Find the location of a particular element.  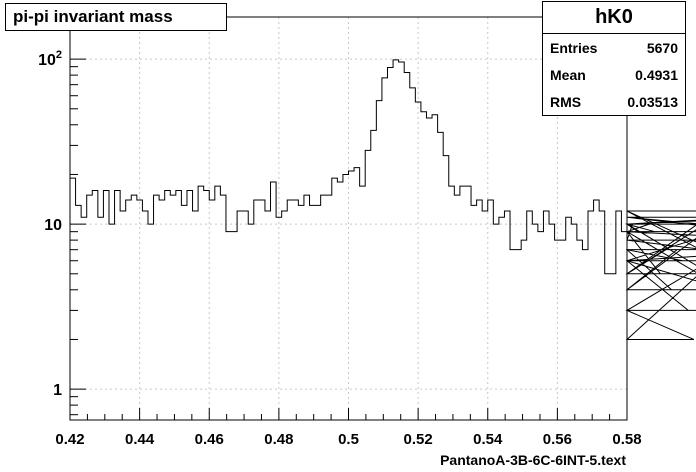

stats-label: RMS is located at coordinates (566, 101).